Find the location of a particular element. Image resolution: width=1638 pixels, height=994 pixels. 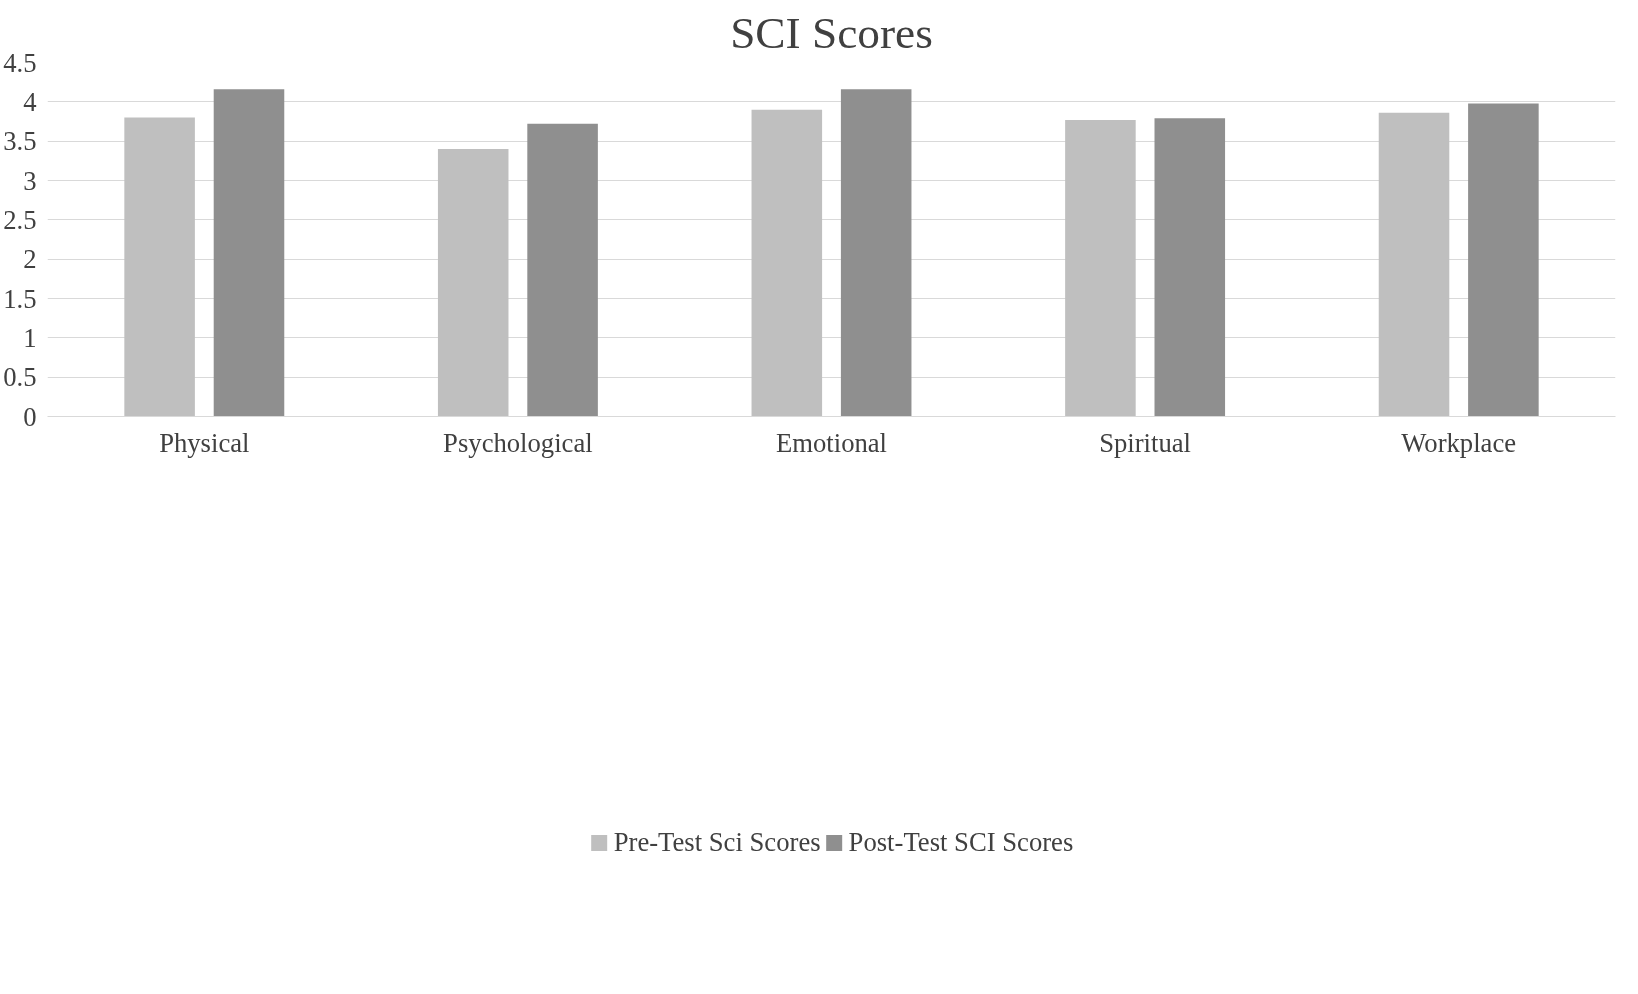

y-tick-label: 4 is located at coordinates (30, 101).